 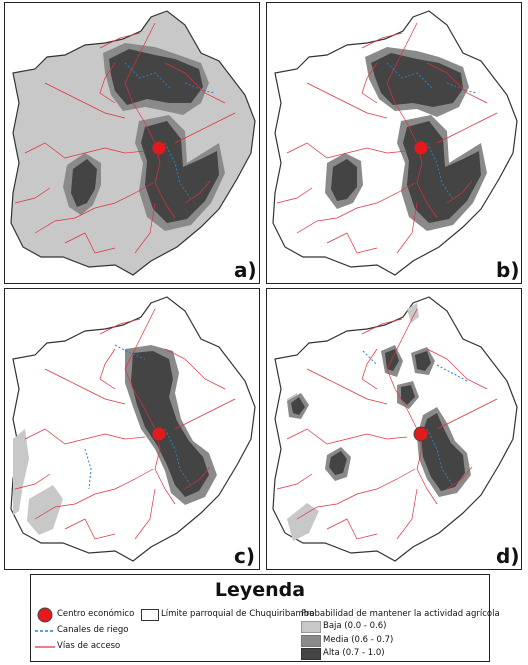 What do you see at coordinates (311, 627) in the screenshot?
I see `low-class-swatch` at bounding box center [311, 627].